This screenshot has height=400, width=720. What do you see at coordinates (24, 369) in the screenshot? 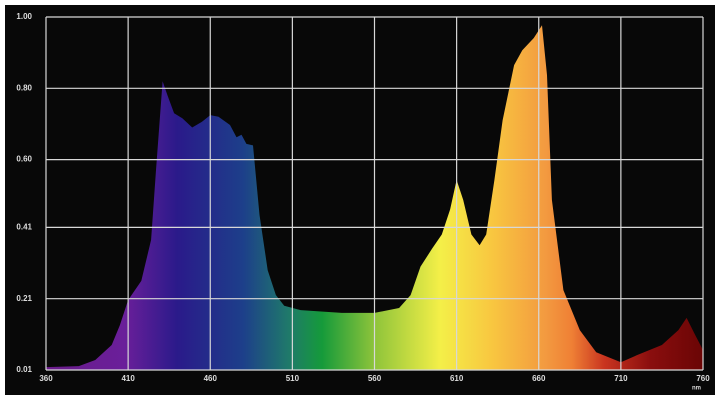
I see `y-tick-label: 0.01` at bounding box center [24, 369].